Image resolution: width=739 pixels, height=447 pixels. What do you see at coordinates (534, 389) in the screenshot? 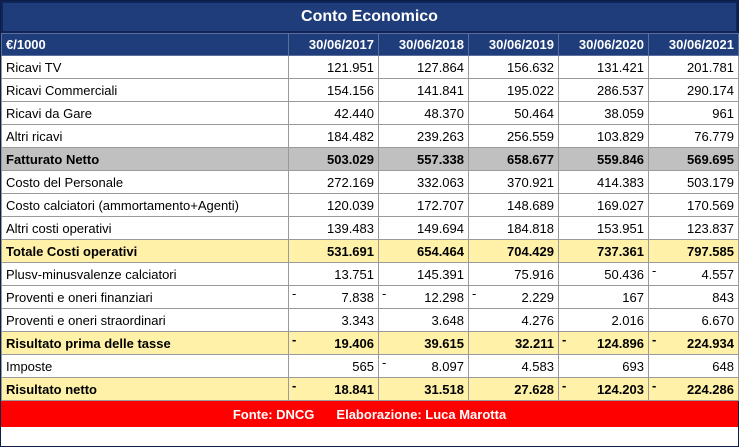
I see `value-number: 27.628` at bounding box center [534, 389].